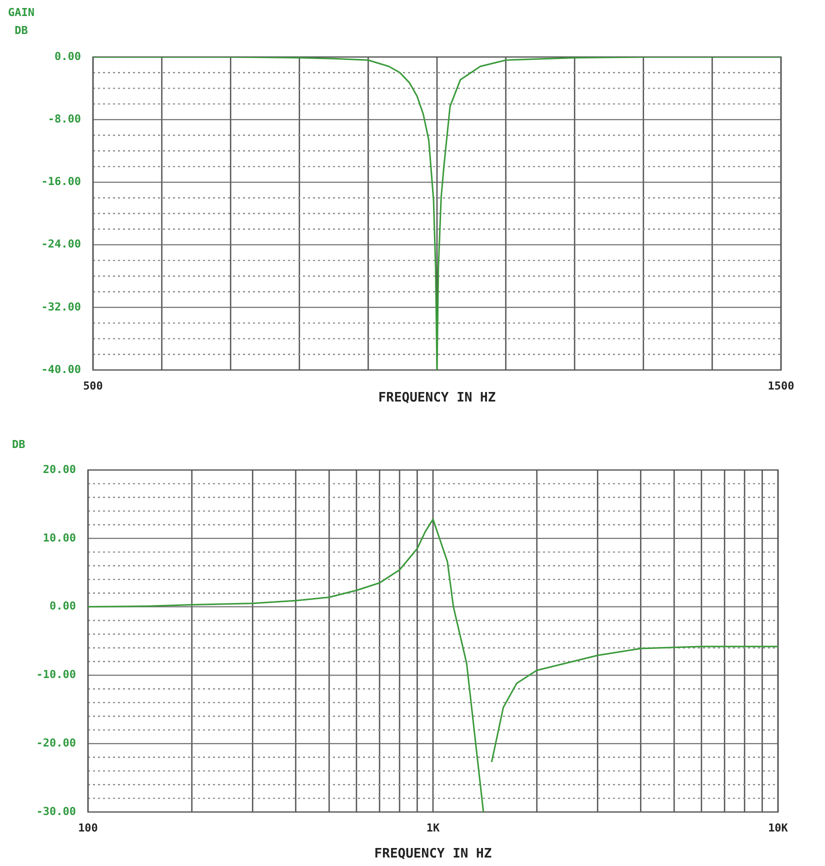 This screenshot has height=866, width=825. What do you see at coordinates (778, 827) in the screenshot?
I see `x-tick-label: 10K` at bounding box center [778, 827].